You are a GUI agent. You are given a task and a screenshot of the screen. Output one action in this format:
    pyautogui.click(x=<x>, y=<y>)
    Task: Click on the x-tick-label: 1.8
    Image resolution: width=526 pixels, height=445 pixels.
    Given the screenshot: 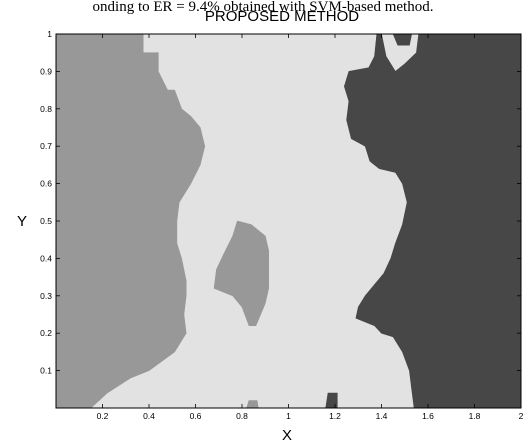 What is the action you would take?
    pyautogui.click(x=475, y=416)
    